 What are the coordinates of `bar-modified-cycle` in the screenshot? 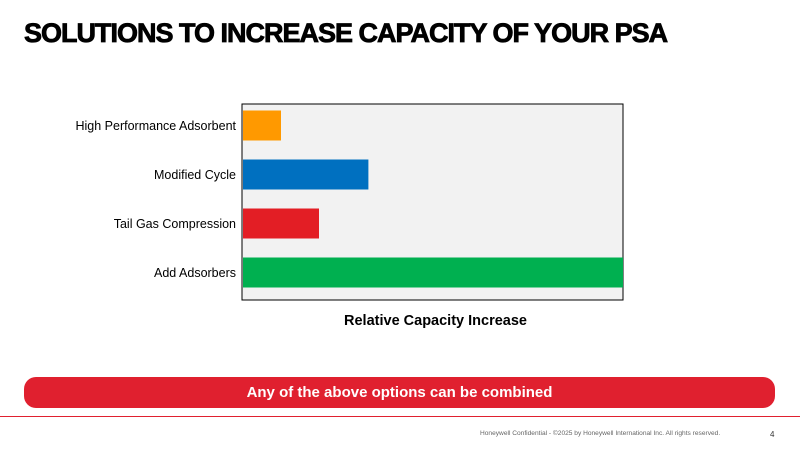 It's located at (306, 174).